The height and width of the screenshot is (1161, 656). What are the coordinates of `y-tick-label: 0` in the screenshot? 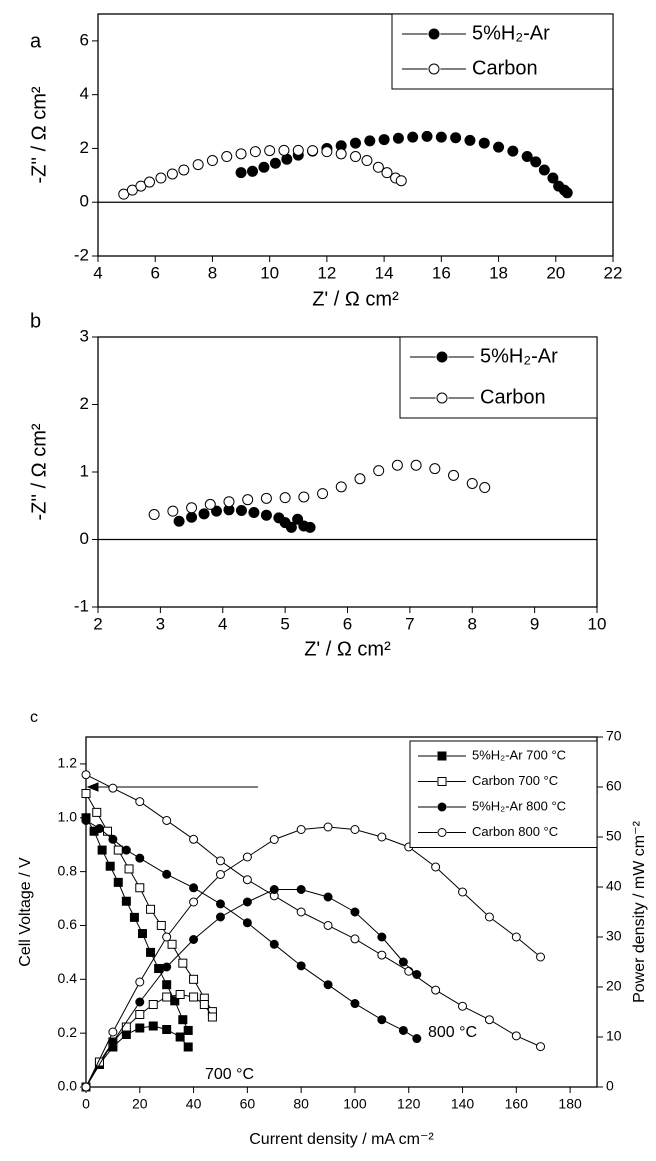 It's located at (84, 201).